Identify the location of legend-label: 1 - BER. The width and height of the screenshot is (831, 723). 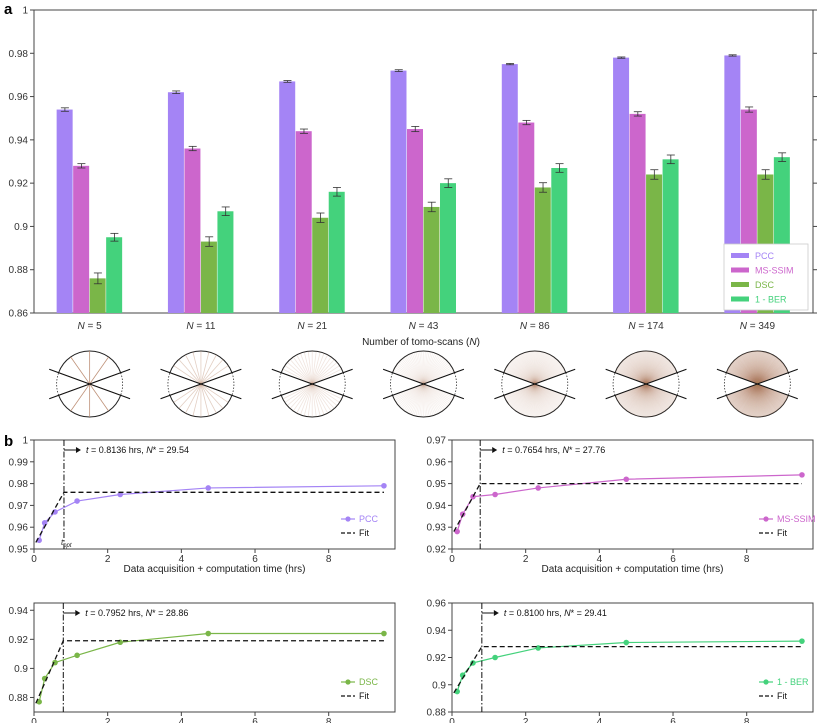
(771, 300).